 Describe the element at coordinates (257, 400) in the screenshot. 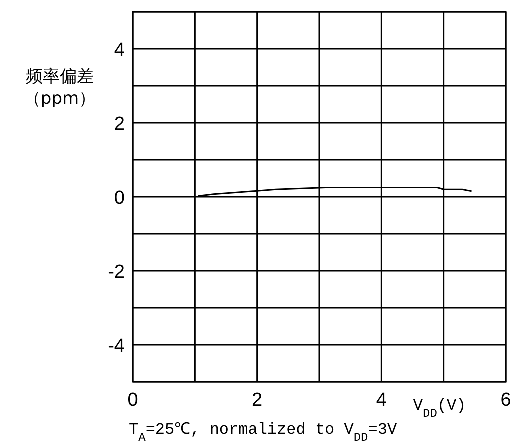

I see `x-tick-label: 2` at that location.